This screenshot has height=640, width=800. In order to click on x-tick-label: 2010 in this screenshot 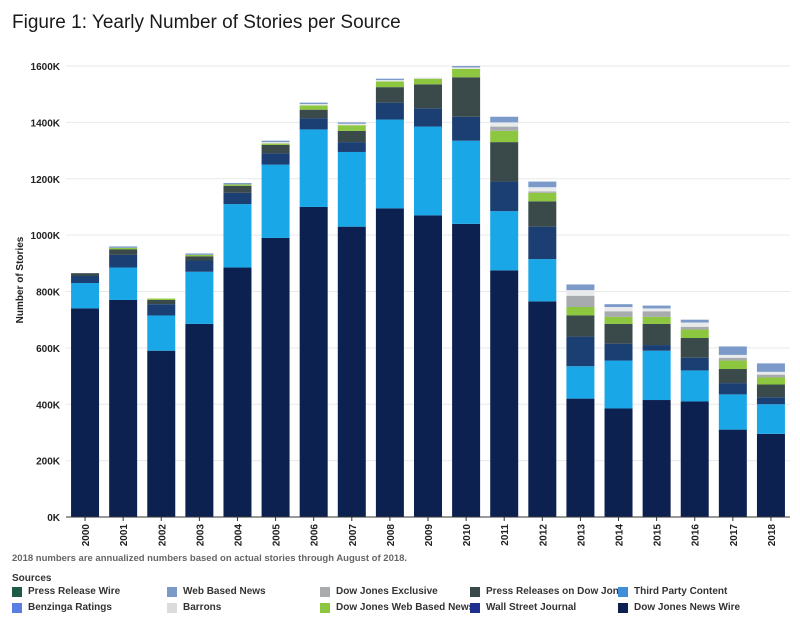, I will do `click(467, 535)`.